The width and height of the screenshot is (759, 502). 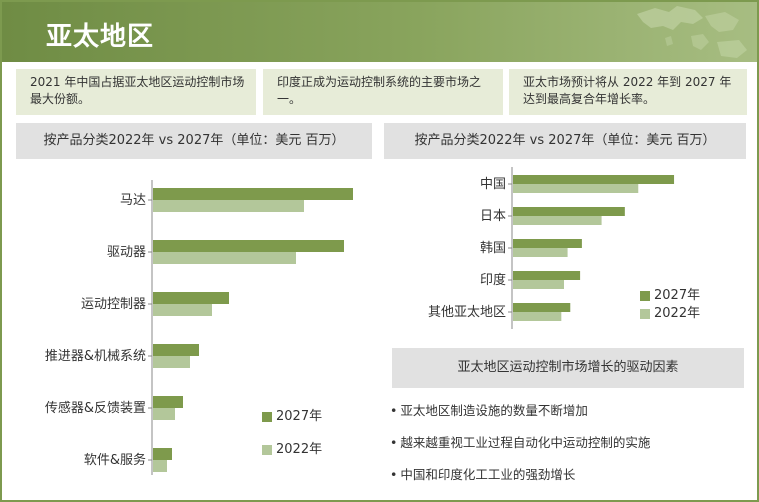 What do you see at coordinates (133, 200) in the screenshot?
I see `category-label: 马达` at bounding box center [133, 200].